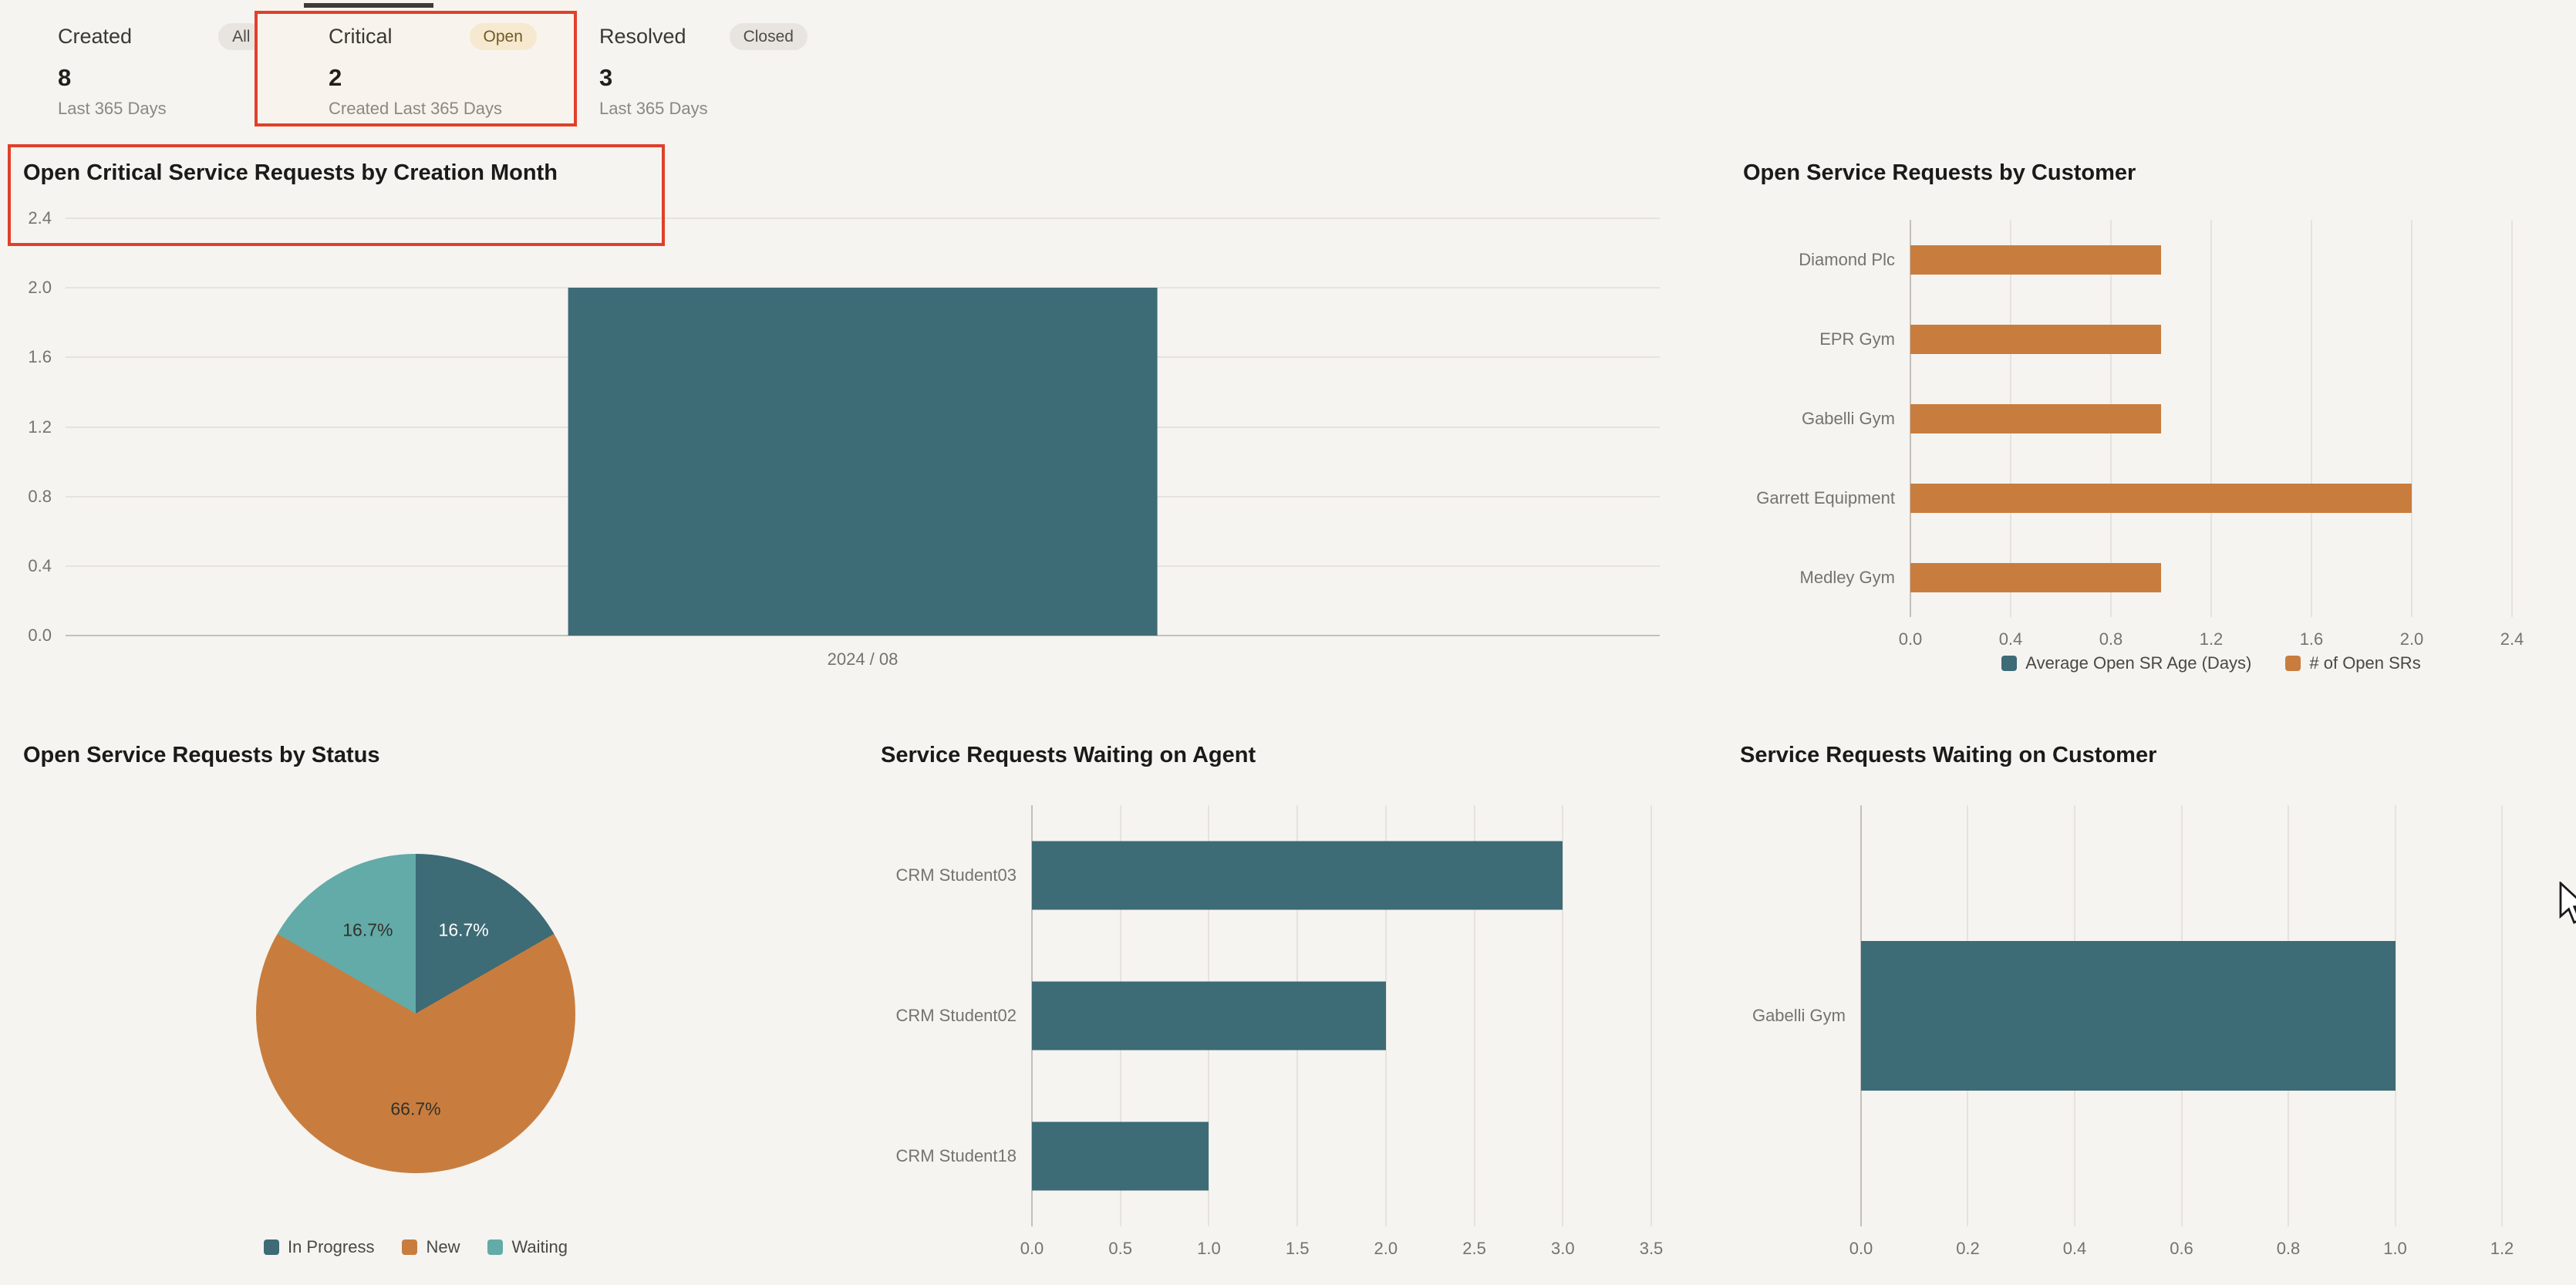  I want to click on chart-legend: Average Open SR Age (Days) # of Open SRs, so click(2204, 663).